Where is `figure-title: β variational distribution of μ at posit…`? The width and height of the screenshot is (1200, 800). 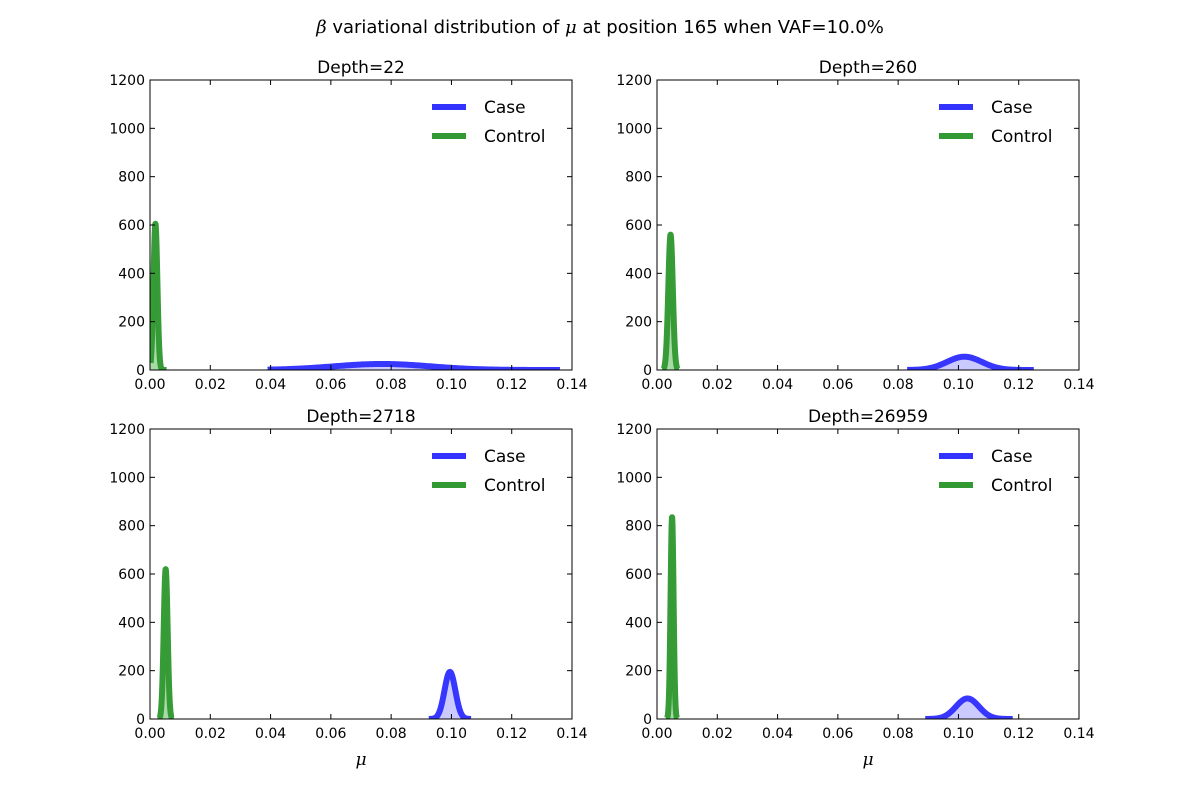 figure-title: β variational distribution of μ at posit… is located at coordinates (599, 27).